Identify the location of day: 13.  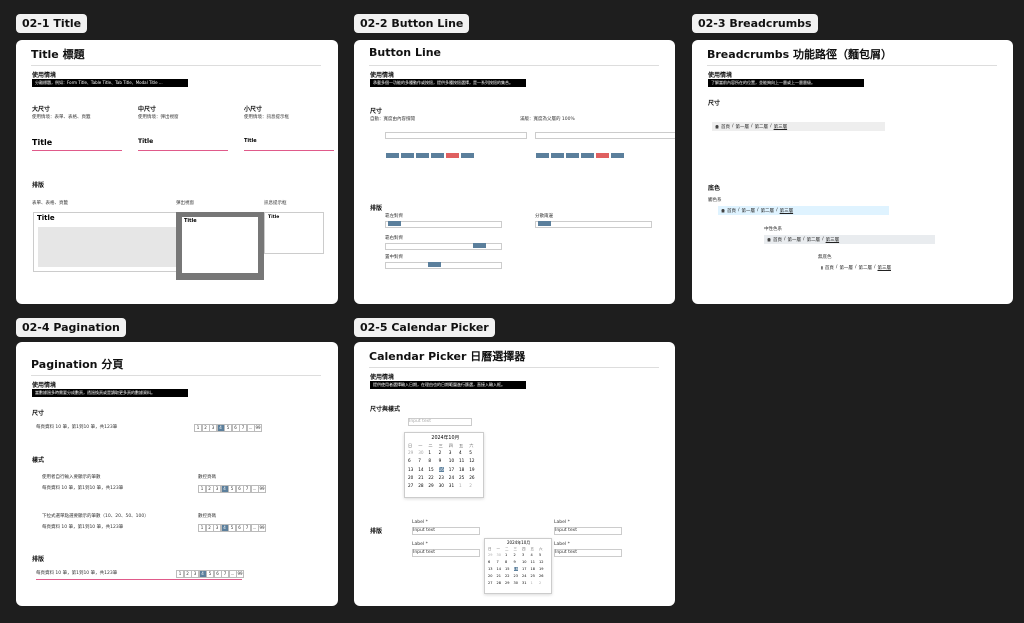
(490, 569).